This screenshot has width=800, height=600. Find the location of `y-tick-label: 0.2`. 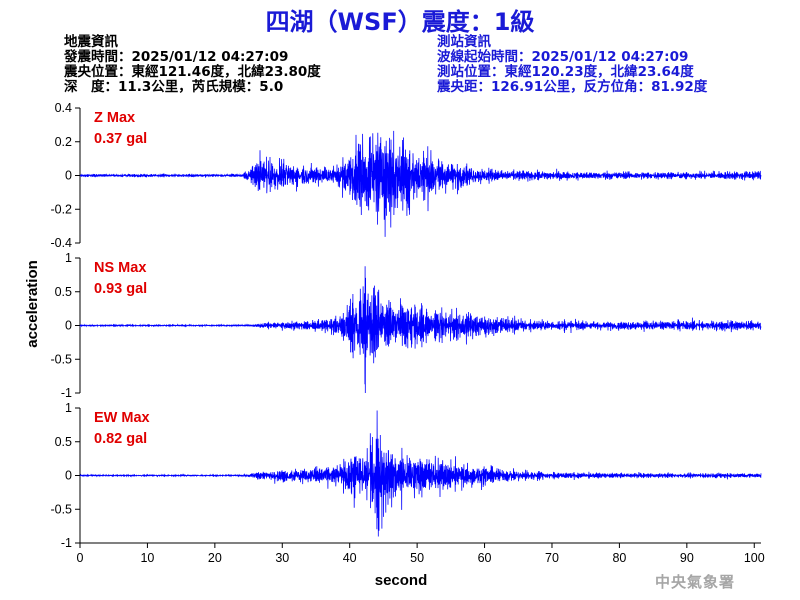

y-tick-label: 0.2 is located at coordinates (63, 142).